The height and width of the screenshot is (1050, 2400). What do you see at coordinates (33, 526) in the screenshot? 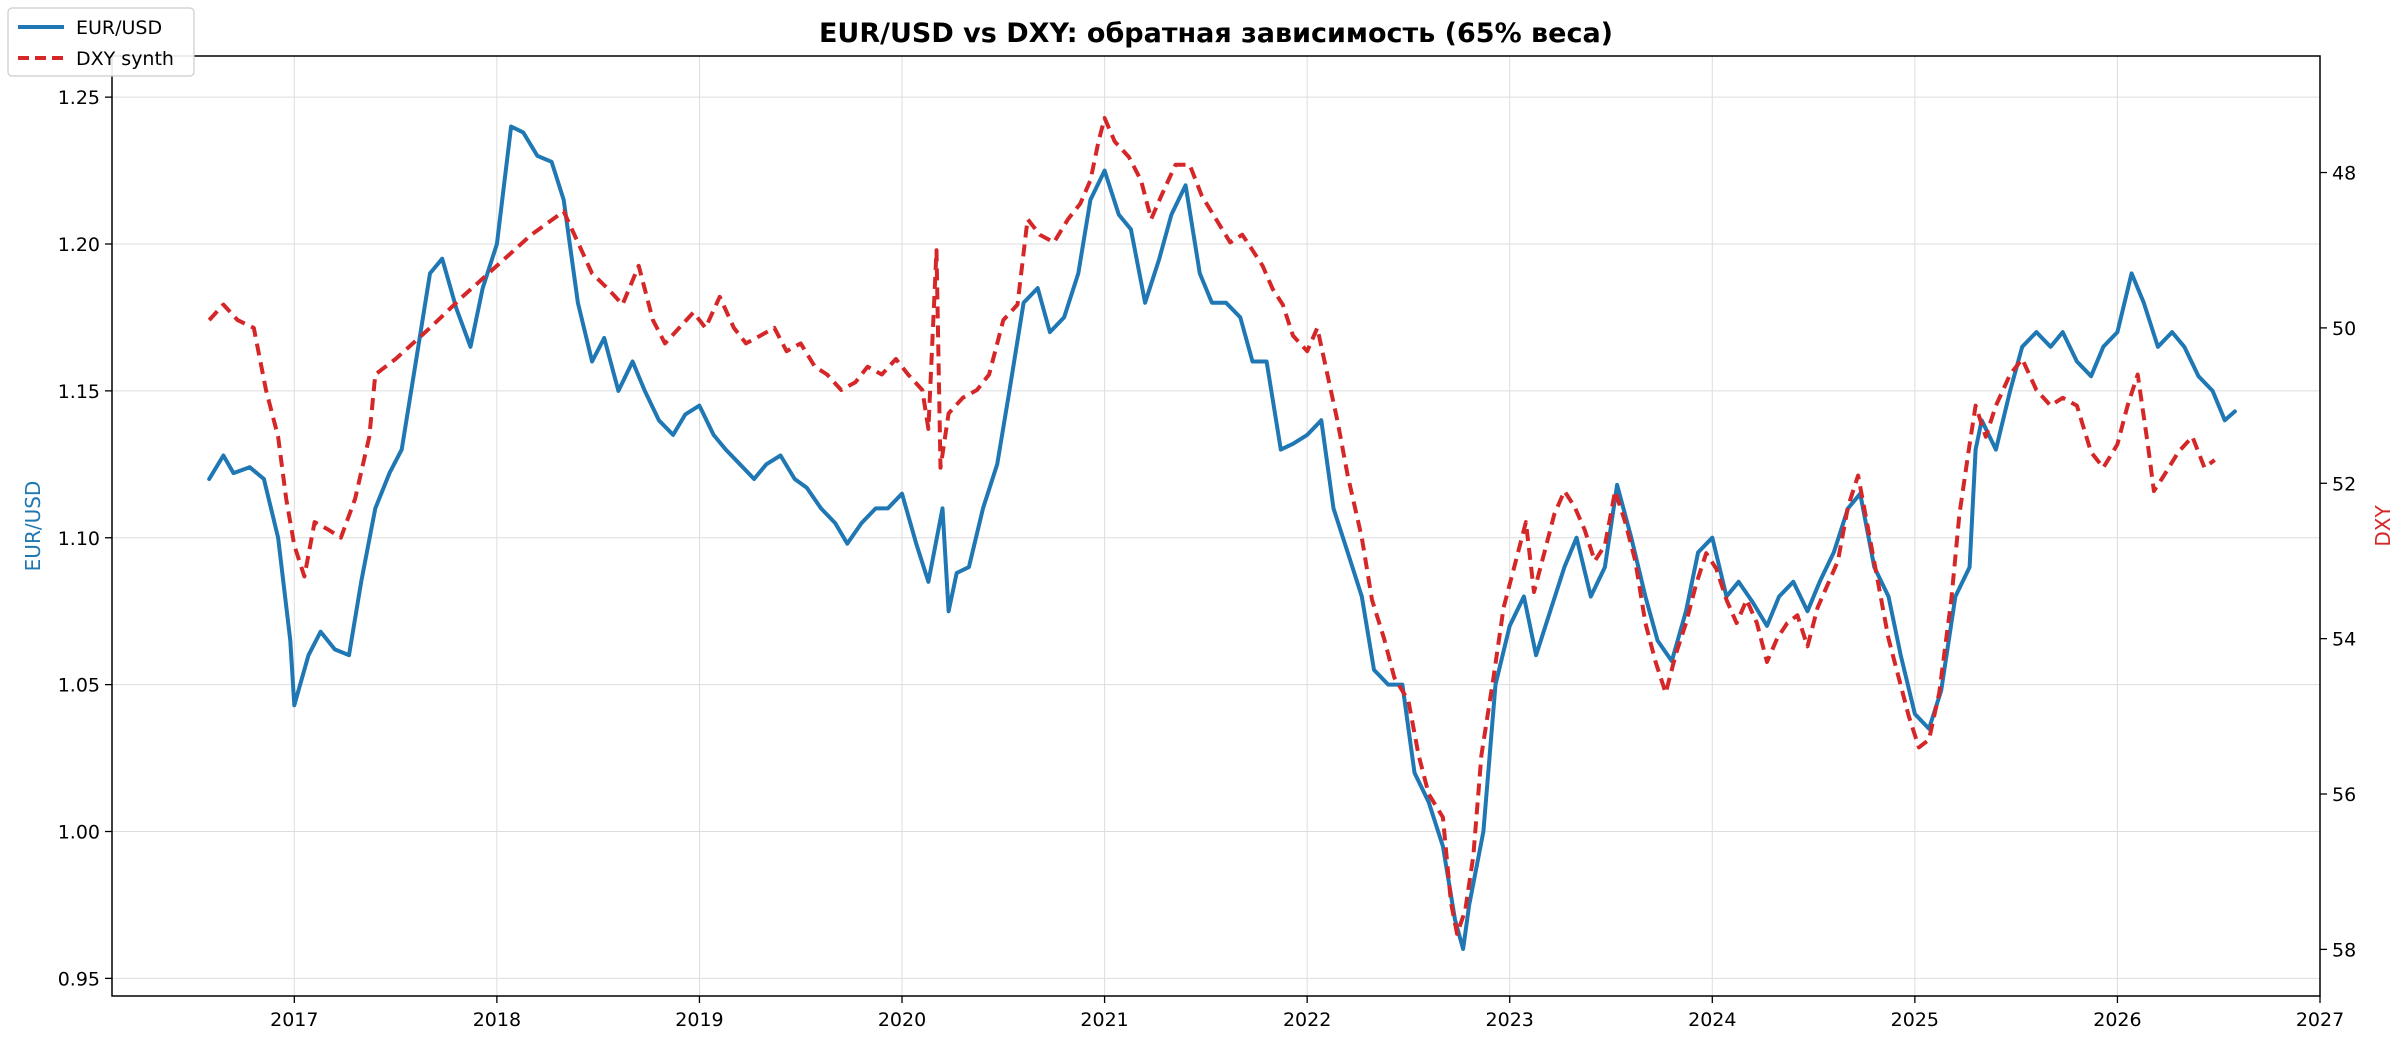
I see `y-axis-label-left: EUR/USD` at bounding box center [33, 526].